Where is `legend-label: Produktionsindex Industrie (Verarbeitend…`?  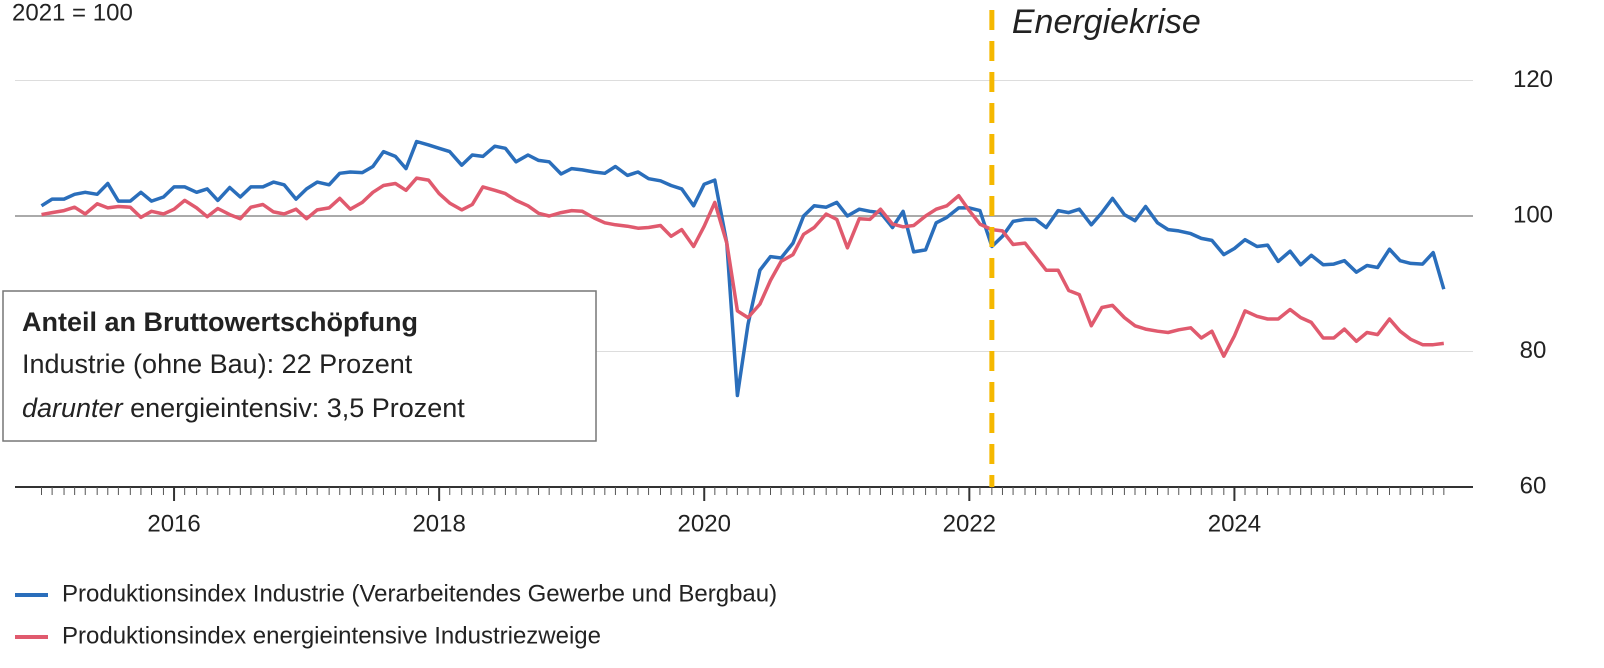 legend-label: Produktionsindex Industrie (Verarbeitend… is located at coordinates (419, 593).